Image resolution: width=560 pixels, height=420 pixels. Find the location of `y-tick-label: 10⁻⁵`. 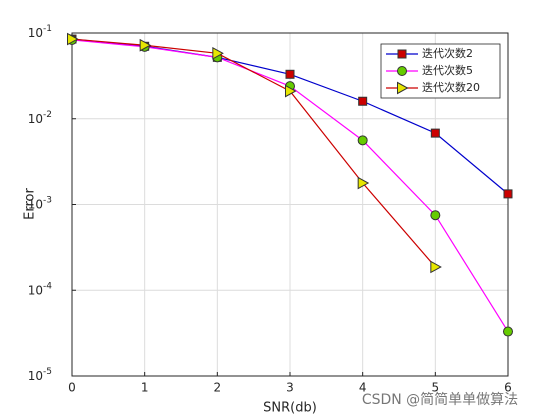

y-tick-label: 10⁻⁵ is located at coordinates (40, 375).